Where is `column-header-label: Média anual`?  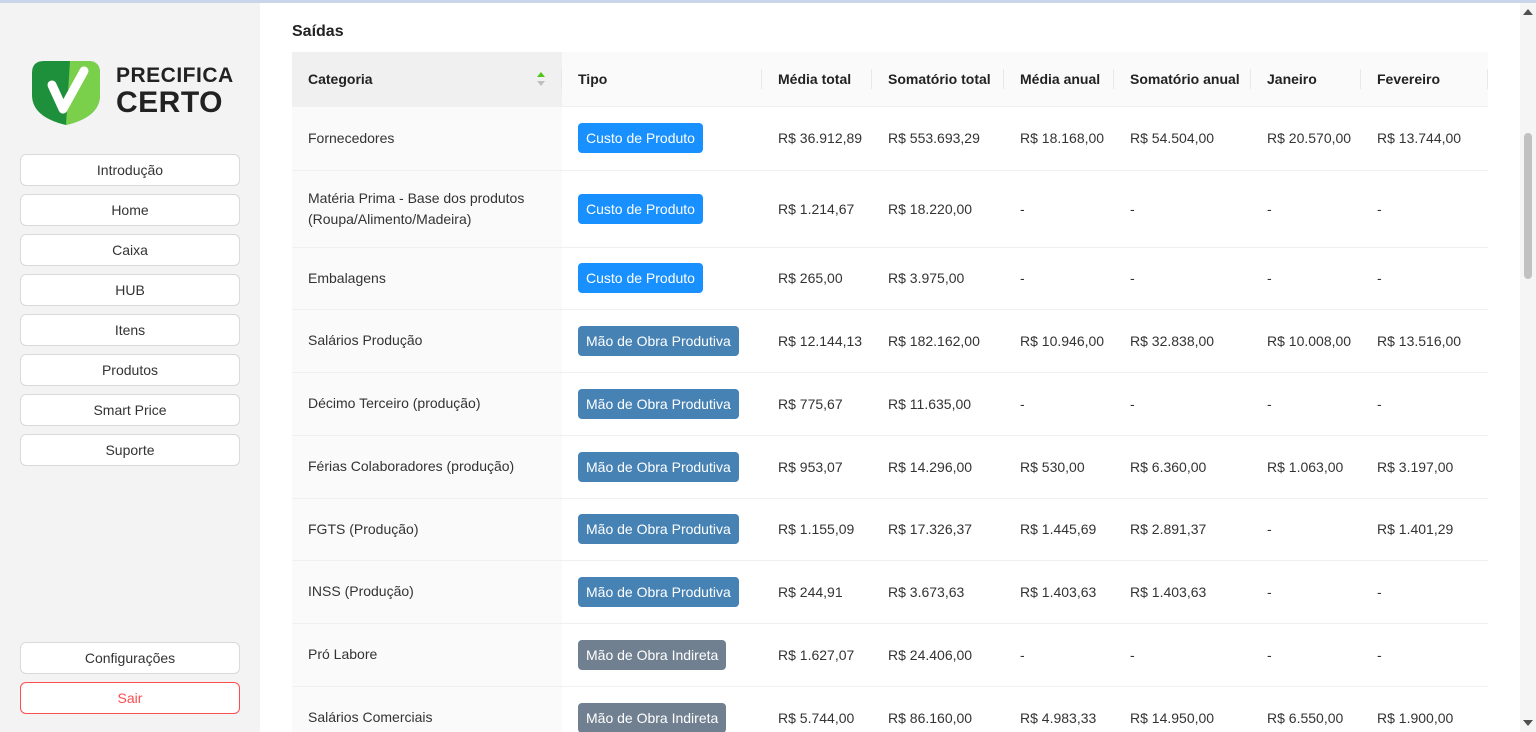 column-header-label: Média anual is located at coordinates (1060, 78).